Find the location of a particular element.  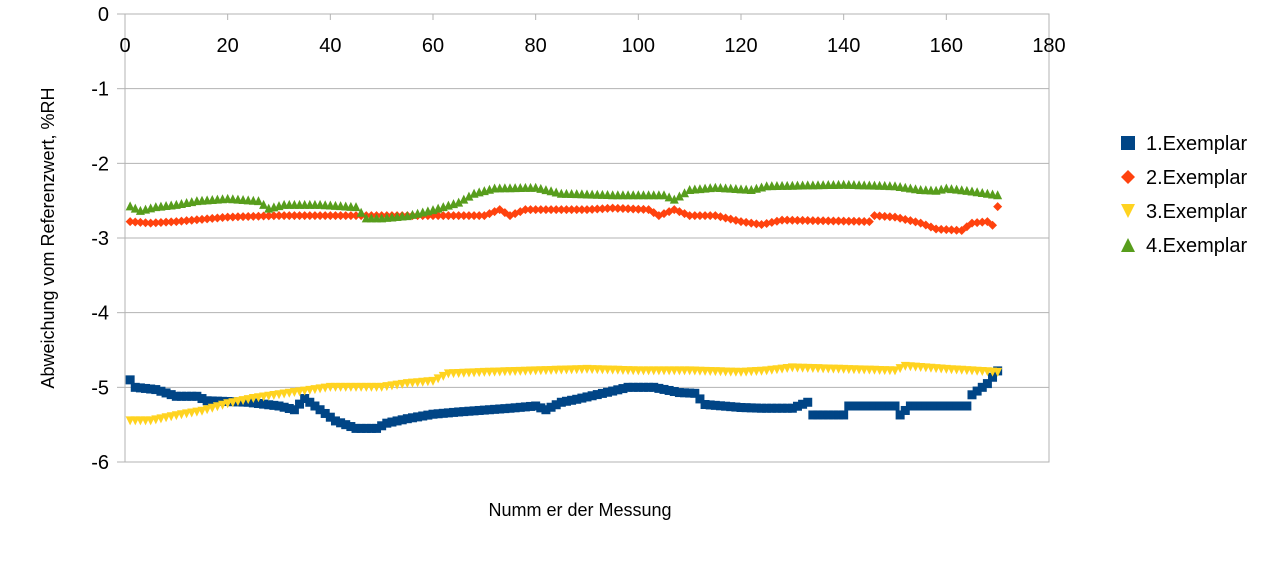

y-tick-label-4: -4 is located at coordinates (100, 314).